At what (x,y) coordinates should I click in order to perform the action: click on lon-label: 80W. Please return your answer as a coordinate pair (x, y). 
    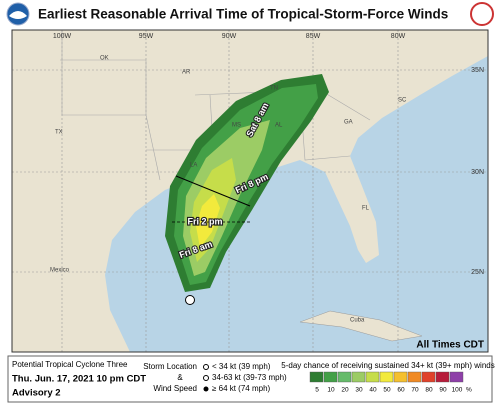
    Looking at the image, I should click on (398, 36).